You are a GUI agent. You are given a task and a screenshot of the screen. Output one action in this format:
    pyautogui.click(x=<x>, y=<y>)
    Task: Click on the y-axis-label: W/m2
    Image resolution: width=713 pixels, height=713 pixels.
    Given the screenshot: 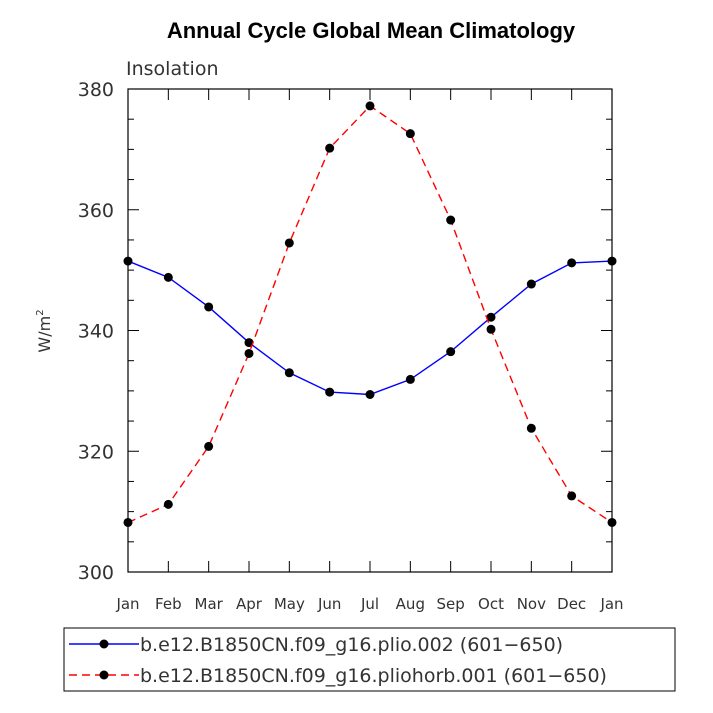 What is the action you would take?
    pyautogui.click(x=44, y=330)
    